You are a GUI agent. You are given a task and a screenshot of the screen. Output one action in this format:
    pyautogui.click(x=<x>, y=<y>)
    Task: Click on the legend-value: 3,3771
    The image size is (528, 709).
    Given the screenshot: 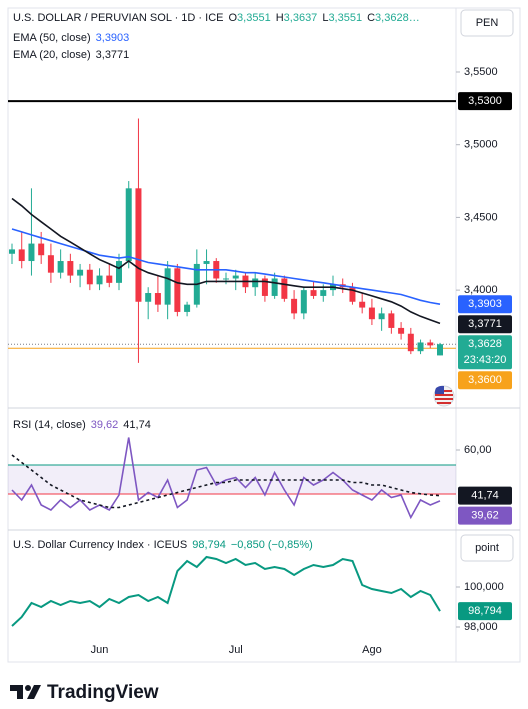 What is the action you would take?
    pyautogui.click(x=112, y=55)
    